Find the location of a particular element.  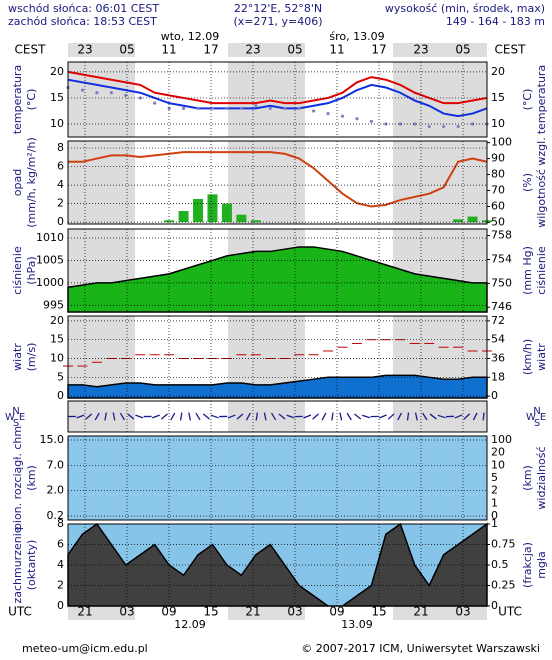

panel-bg is located at coordinates (277, 478).